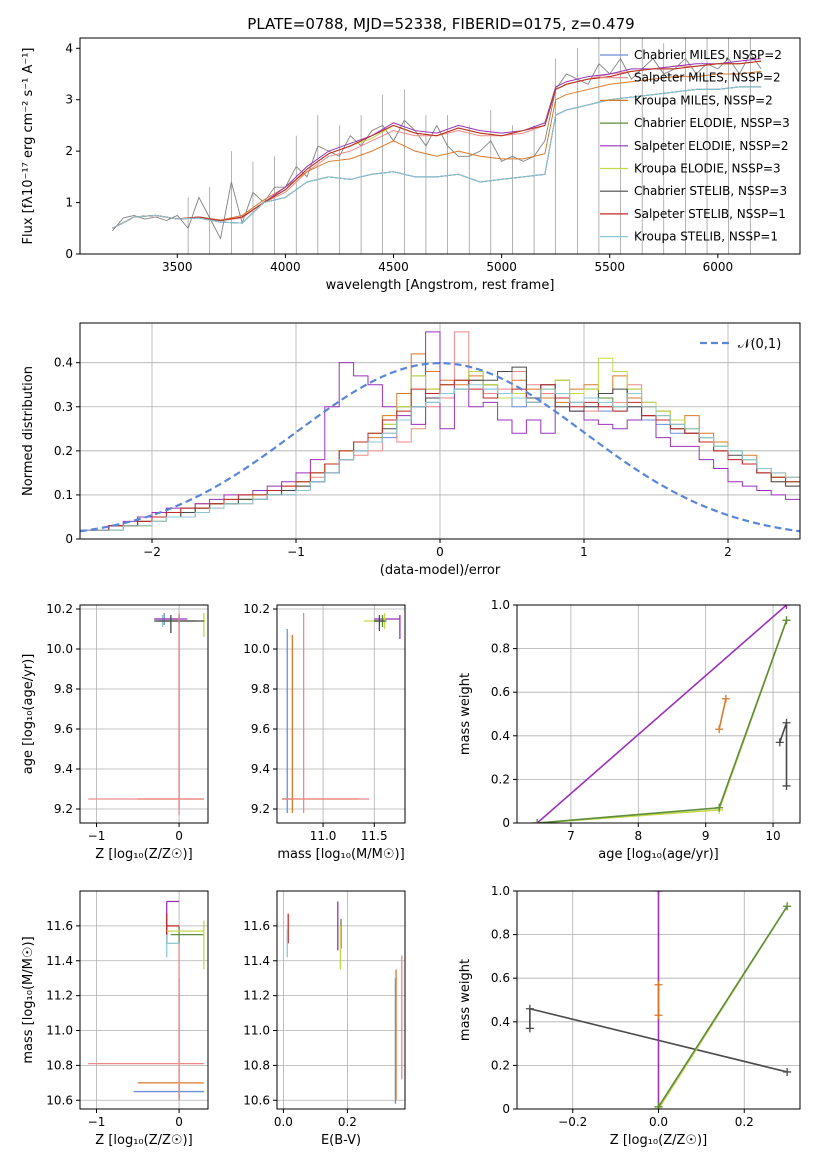 This screenshot has height=1170, width=819. Describe the element at coordinates (340, 854) in the screenshot. I see `x-axis-label: mass [log₁₀(M/M☉)]` at that location.